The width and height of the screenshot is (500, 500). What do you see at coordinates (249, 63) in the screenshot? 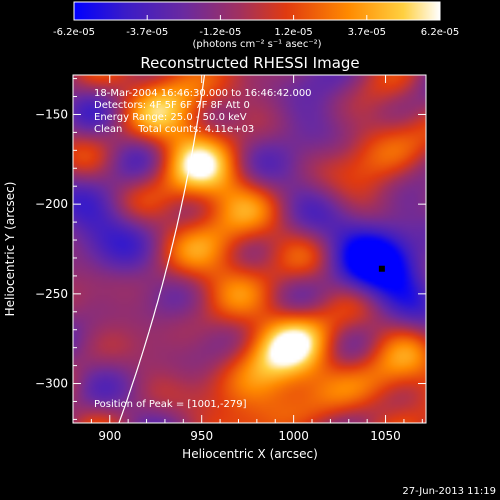
I see `chart-title: Reconstructed RHESSI Image` at bounding box center [249, 63].